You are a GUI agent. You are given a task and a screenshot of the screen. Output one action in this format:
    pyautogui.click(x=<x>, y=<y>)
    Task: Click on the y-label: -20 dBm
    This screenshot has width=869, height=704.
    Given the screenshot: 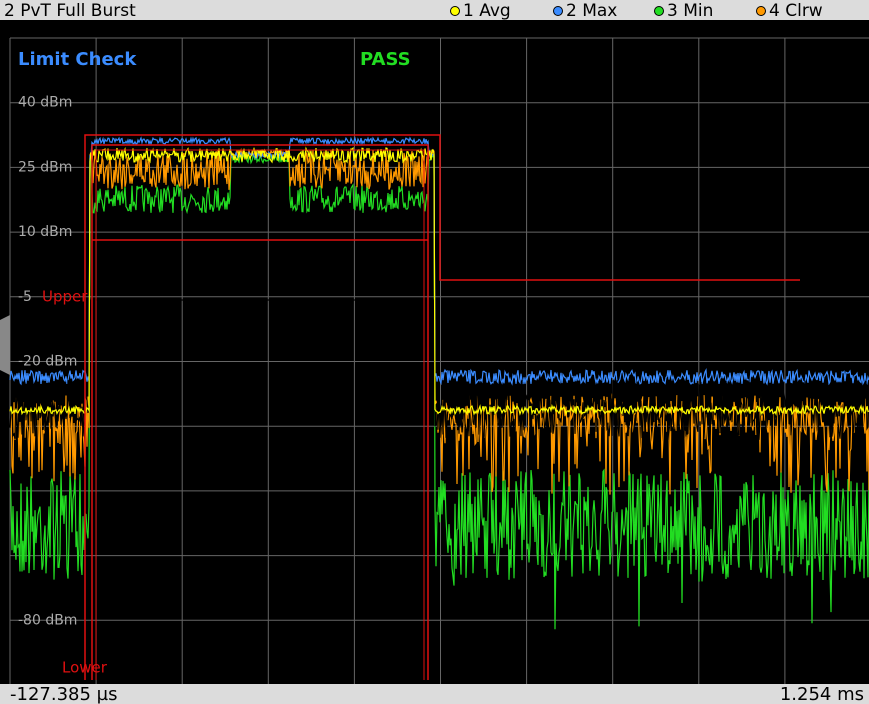 What is the action you would take?
    pyautogui.click(x=47, y=362)
    